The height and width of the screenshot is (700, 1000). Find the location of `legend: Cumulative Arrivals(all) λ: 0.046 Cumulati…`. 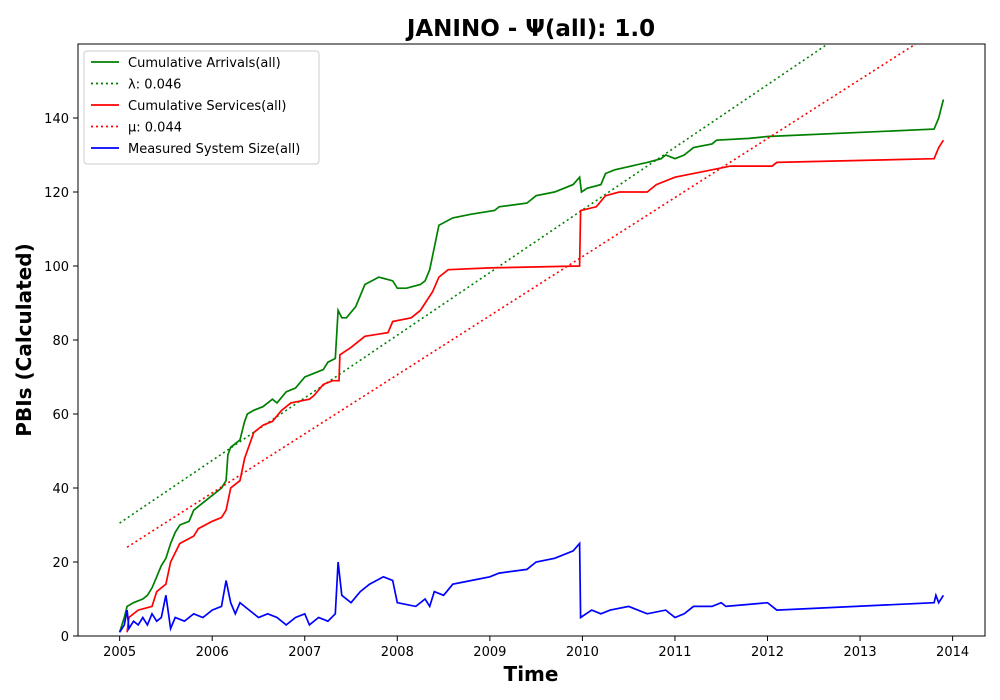

legend: Cumulative Arrivals(all) λ: 0.046 Cumulati… is located at coordinates (201, 107).